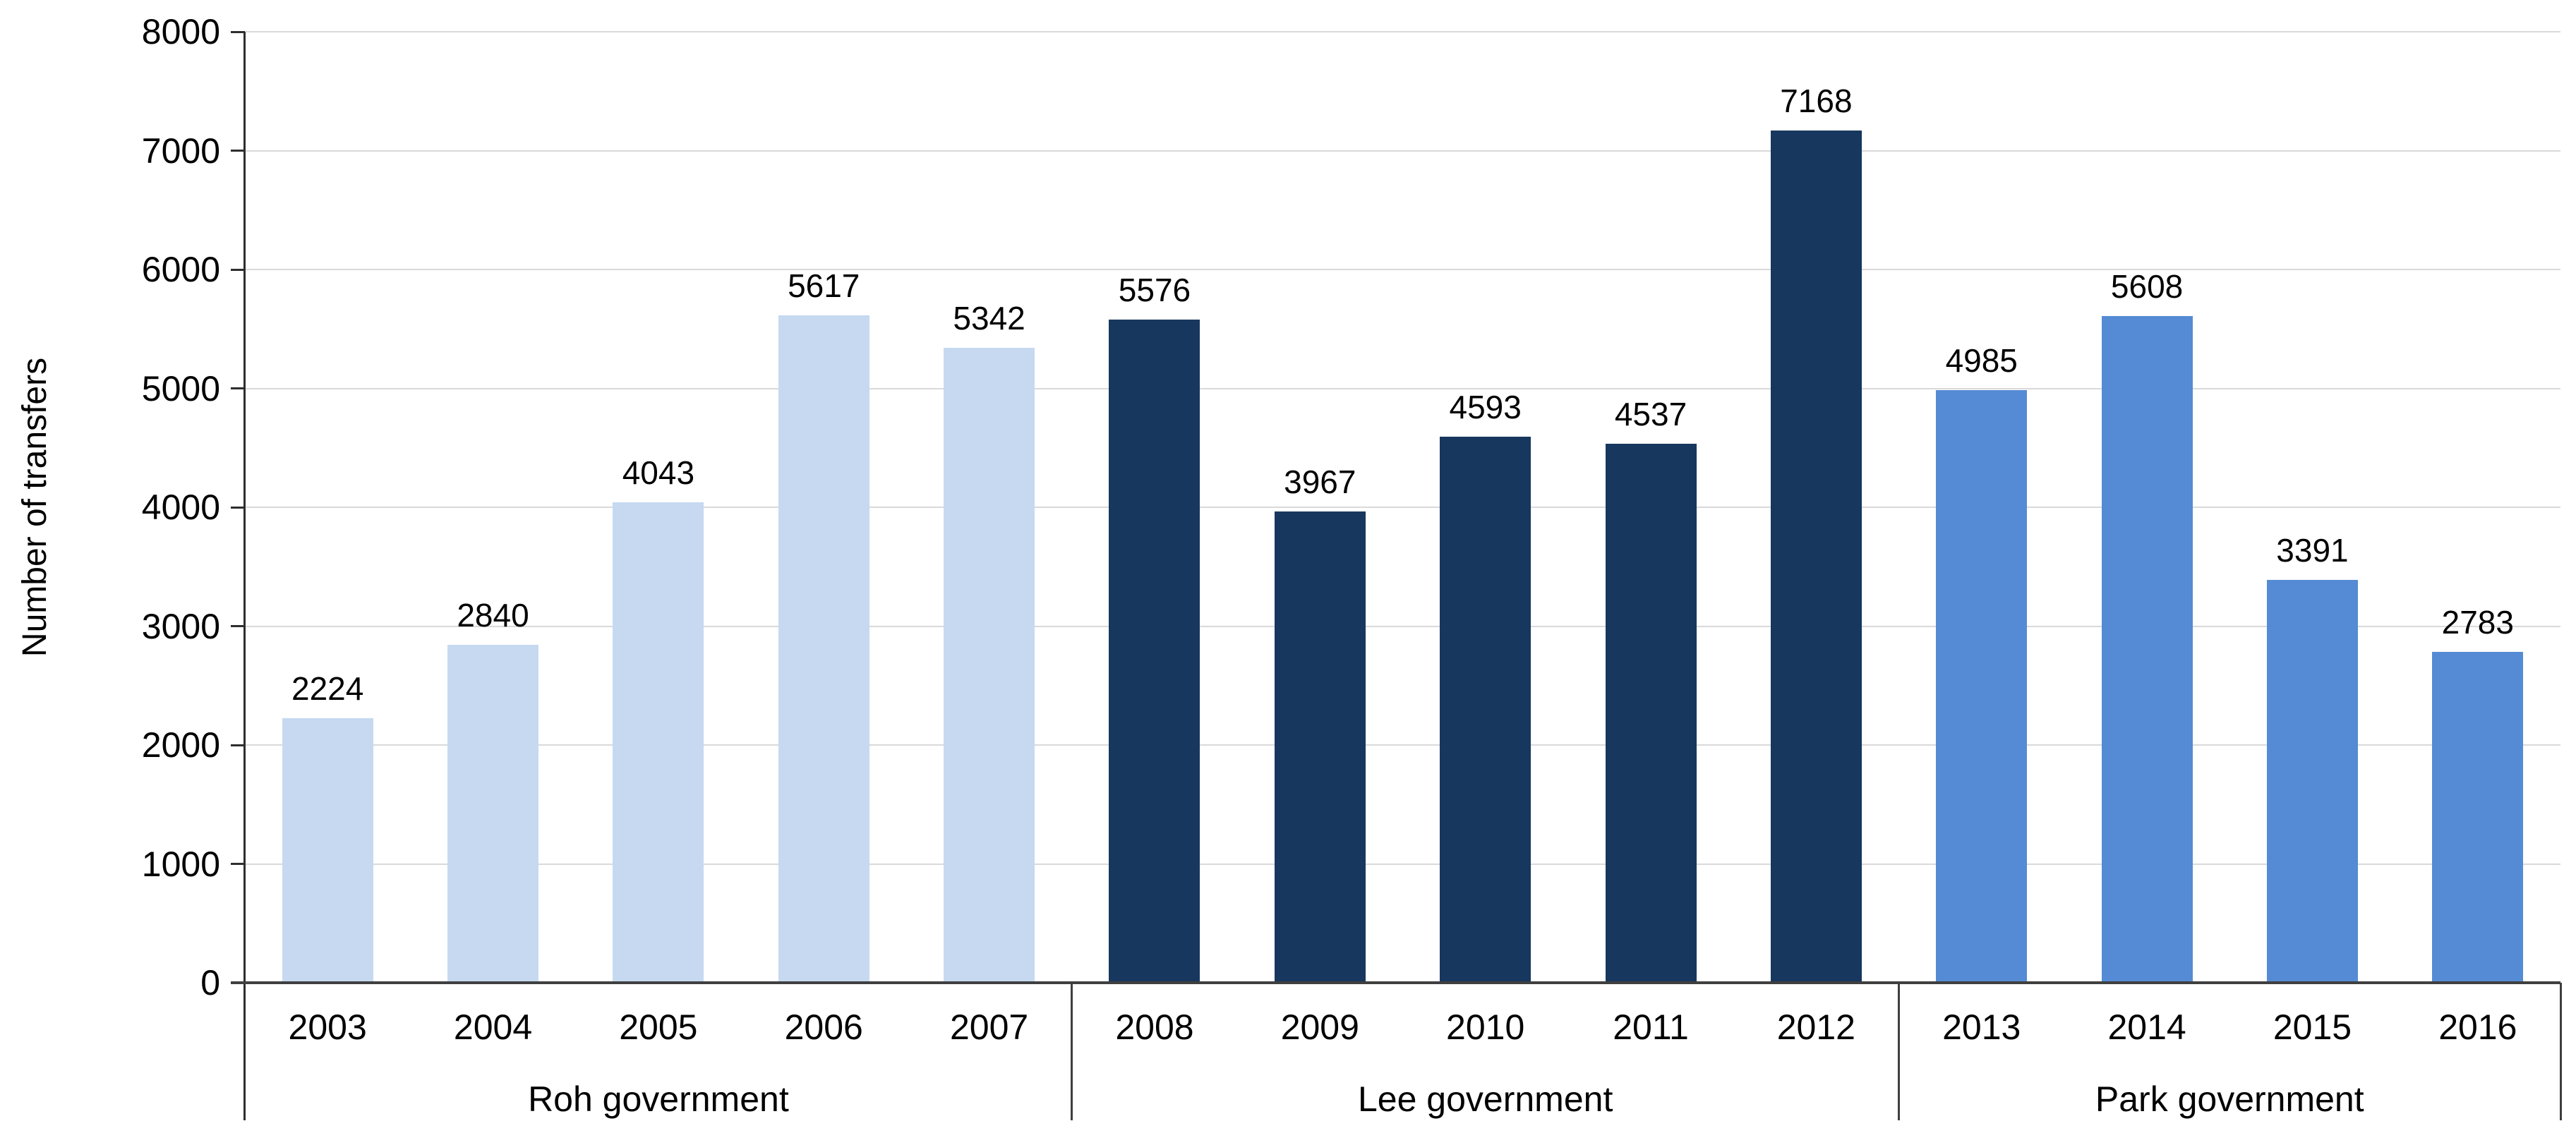 The height and width of the screenshot is (1145, 2576). I want to click on bar-value-label: 4043, so click(658, 472).